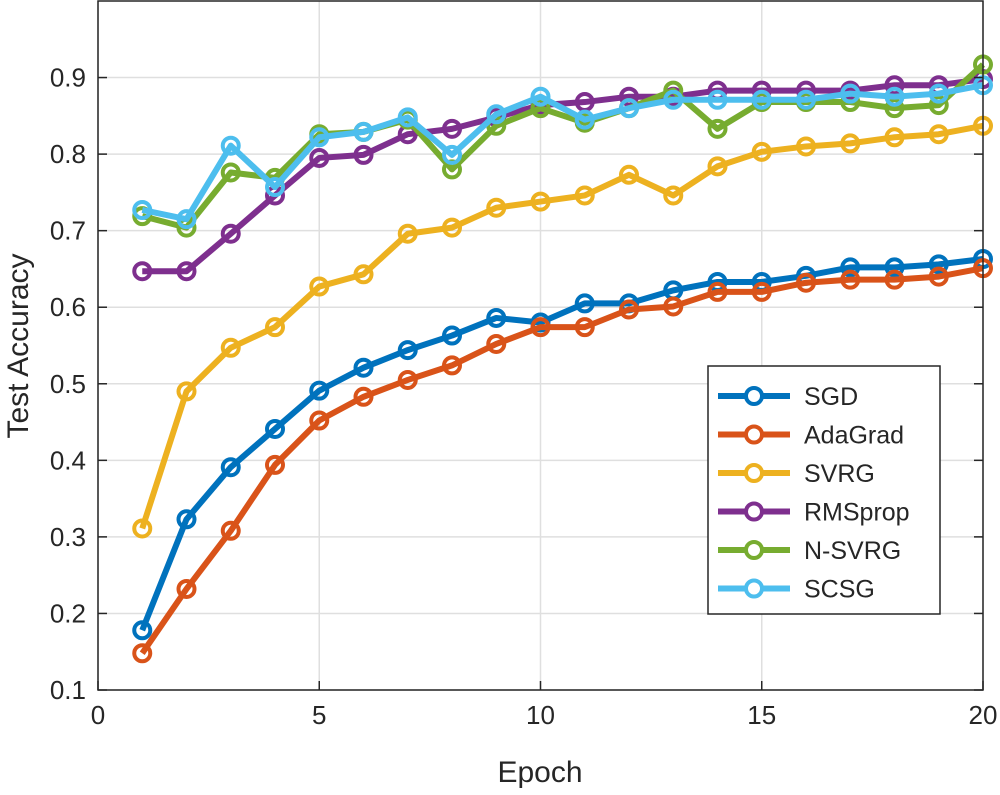 The image size is (1000, 795). I want to click on legend-label: N-SVRG, so click(852, 551).